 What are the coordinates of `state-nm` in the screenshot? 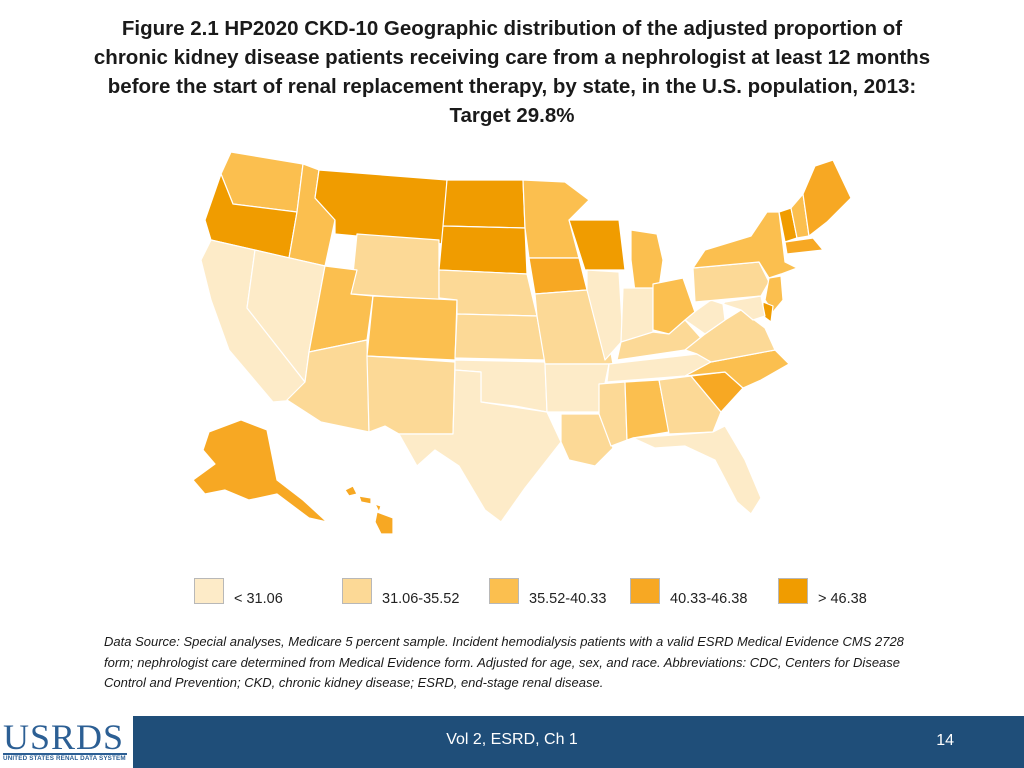 It's located at (411, 395).